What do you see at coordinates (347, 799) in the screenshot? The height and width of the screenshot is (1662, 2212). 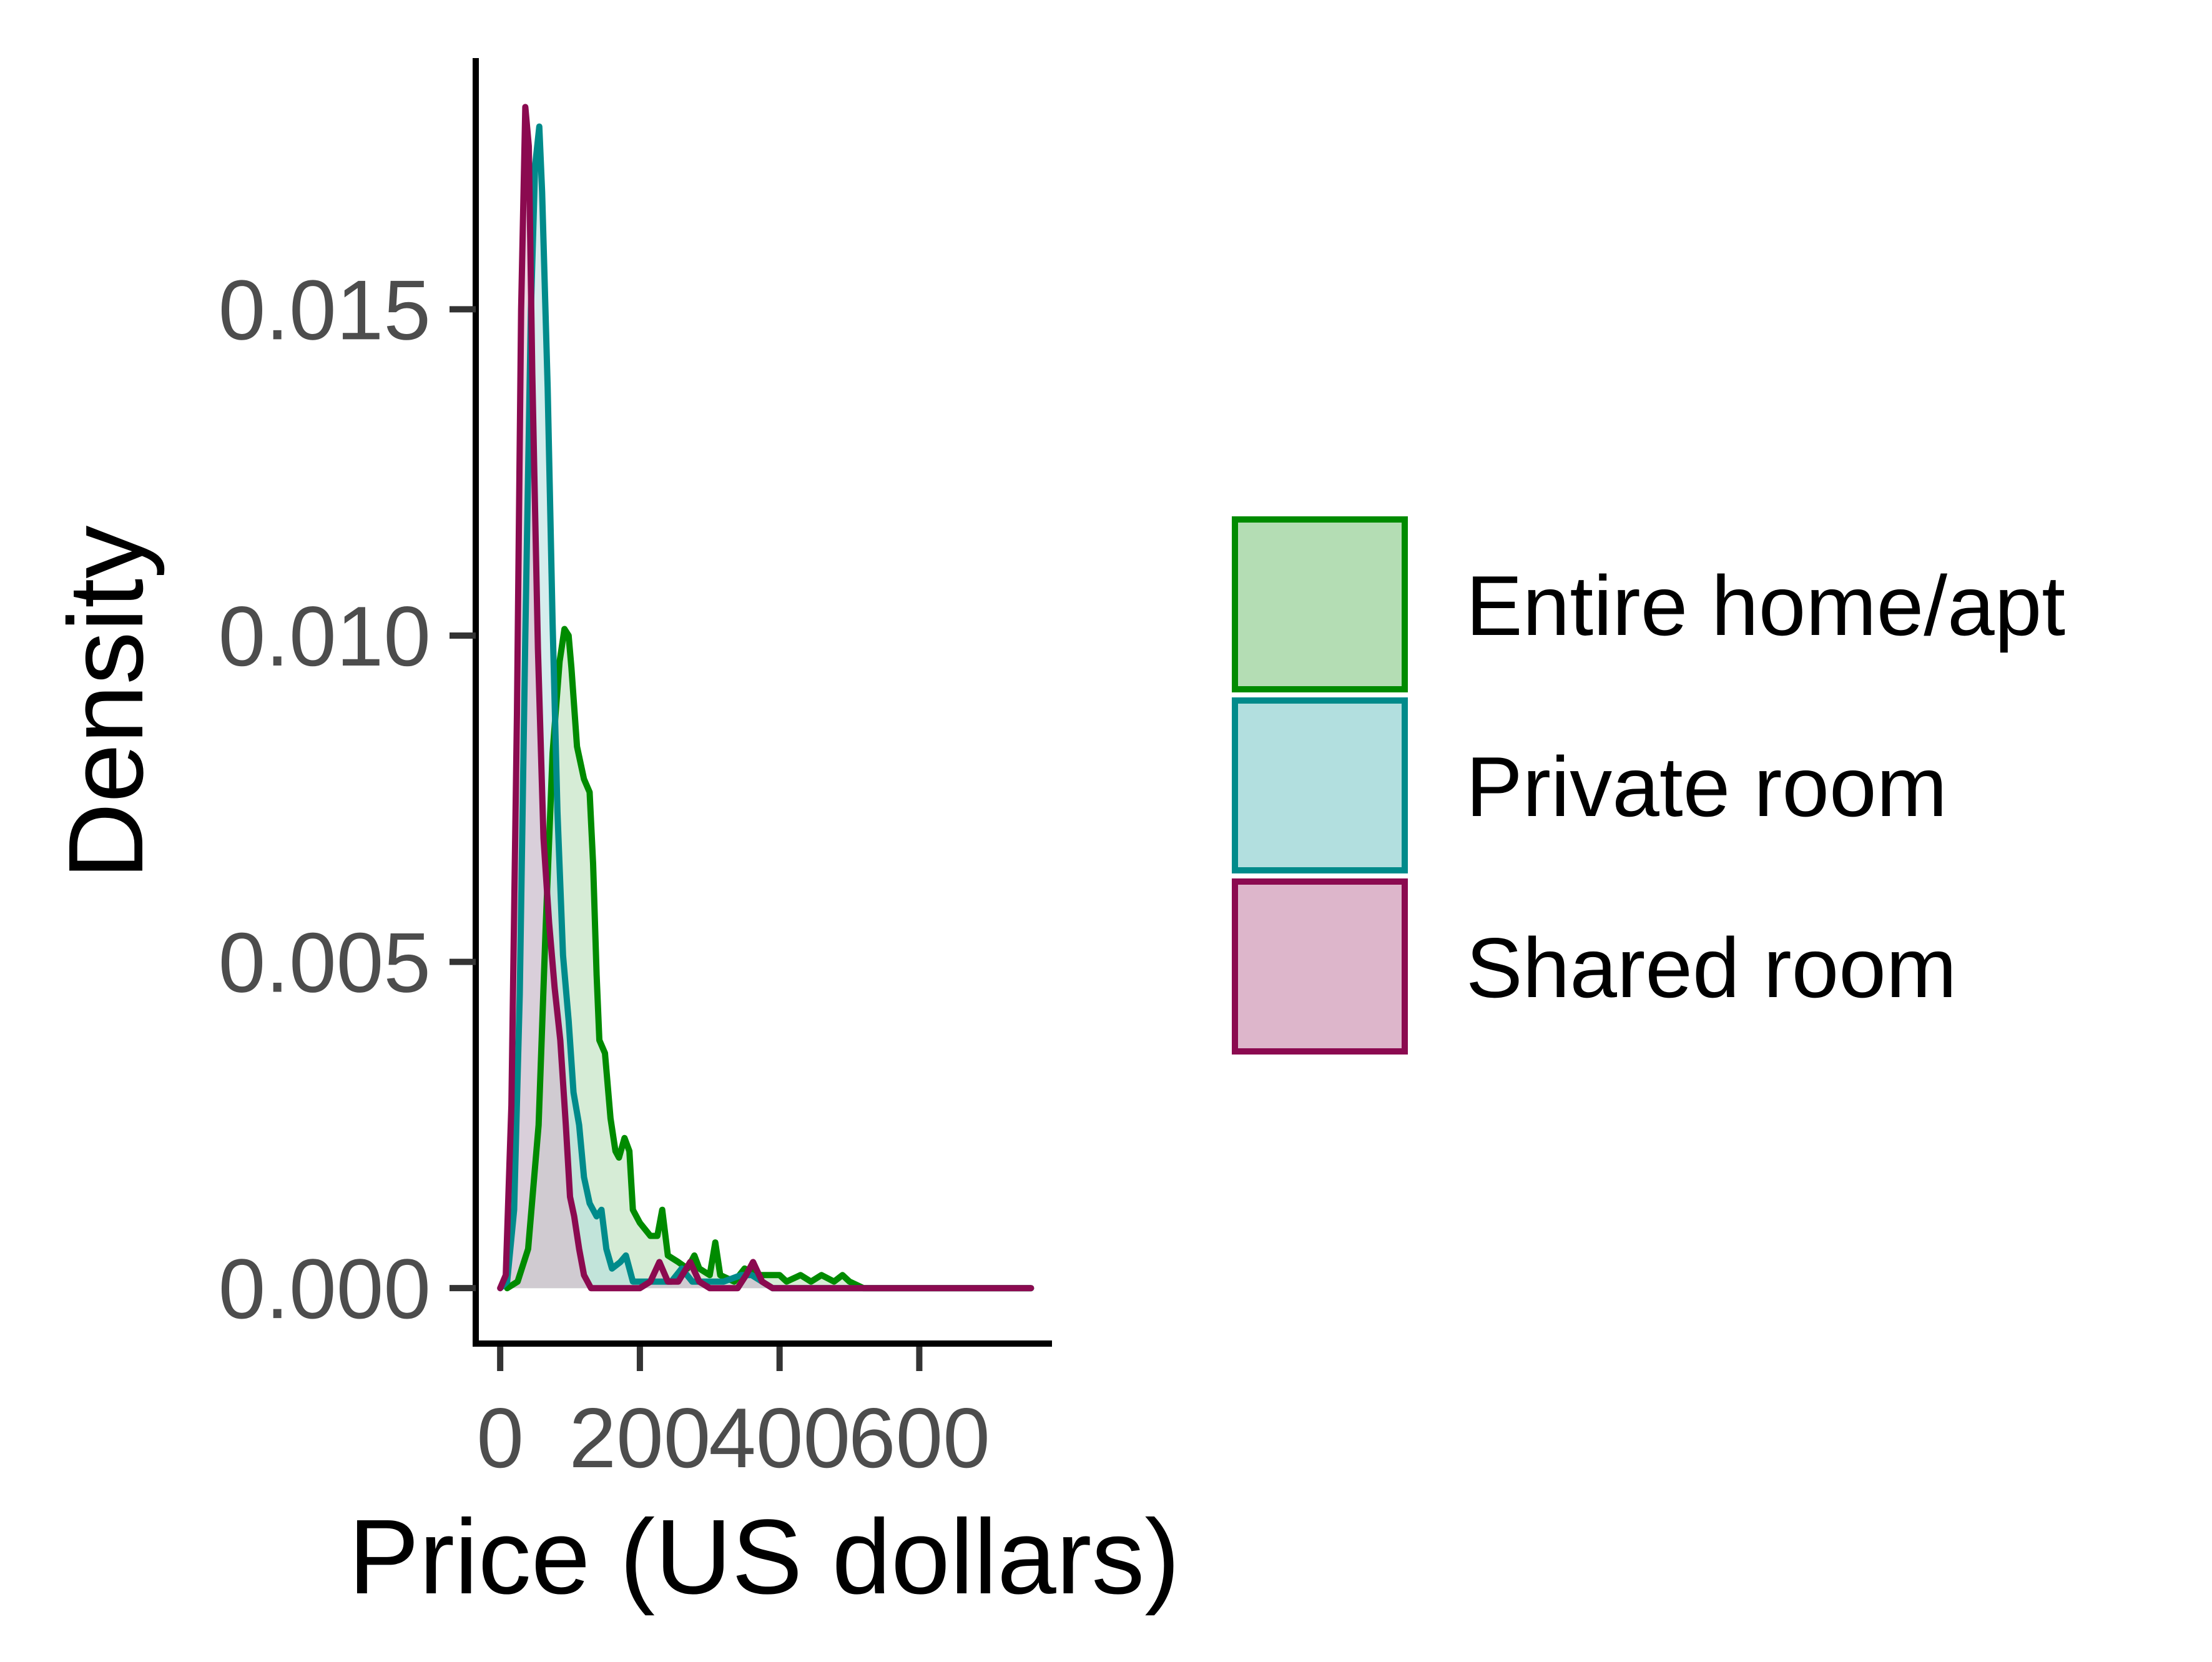 I see `y-ticks: 0.000 0.005 0.010 0.015` at bounding box center [347, 799].